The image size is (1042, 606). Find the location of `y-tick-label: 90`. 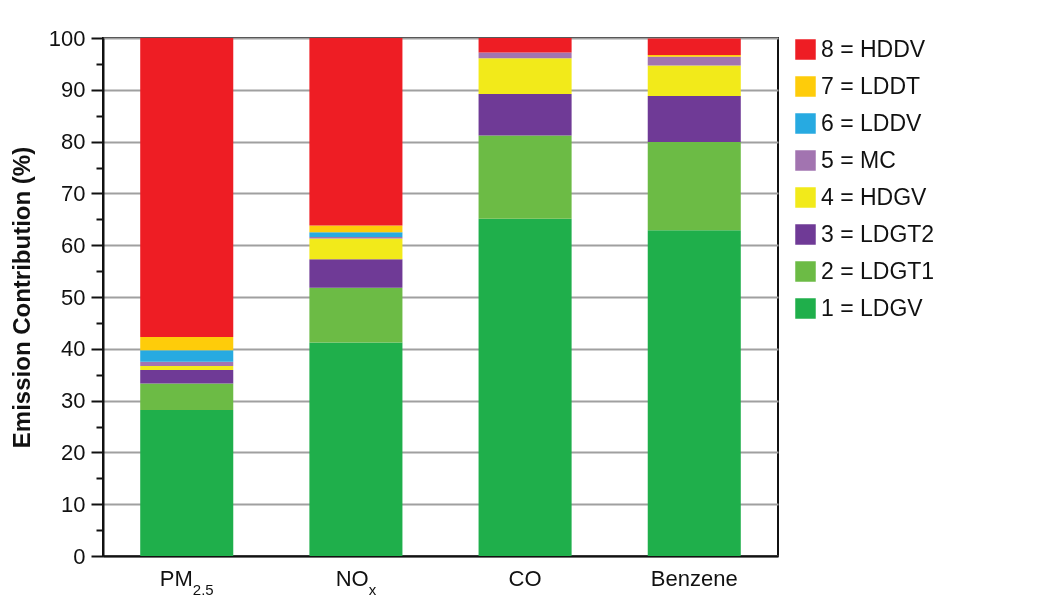

y-tick-label: 90 is located at coordinates (73, 90).